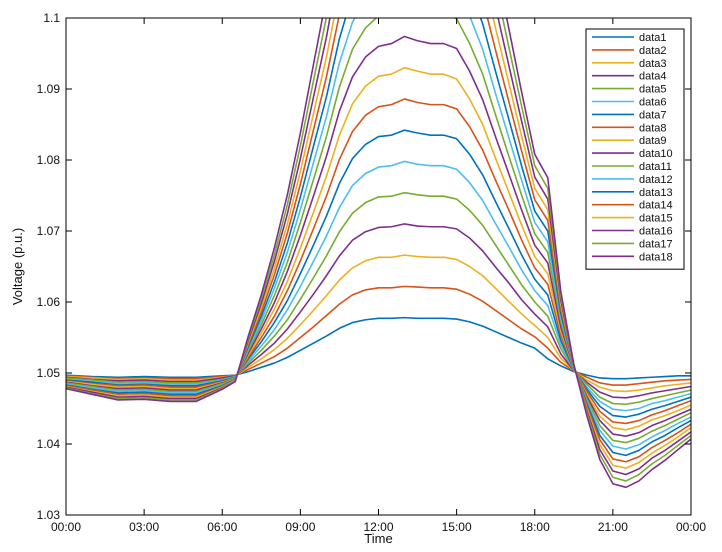  Describe the element at coordinates (49, 231) in the screenshot. I see `y-tick-label: 1.07` at that location.